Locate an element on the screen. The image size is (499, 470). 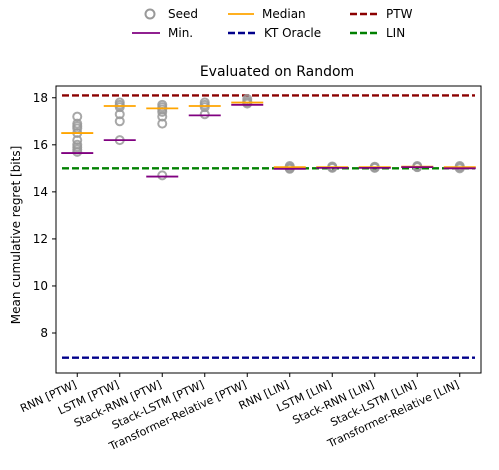
legend-item-ptw: PTW is located at coordinates (381, 14).